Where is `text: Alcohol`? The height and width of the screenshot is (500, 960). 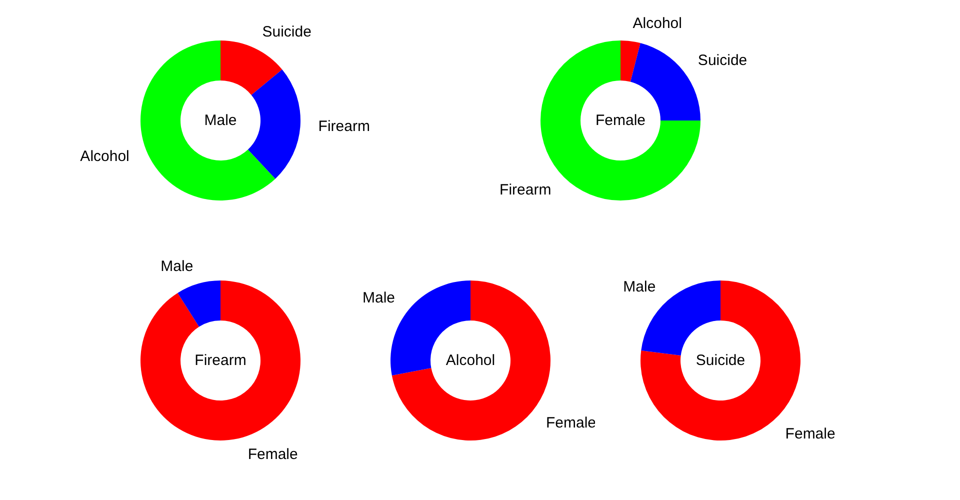 text: Alcohol is located at coordinates (471, 360).